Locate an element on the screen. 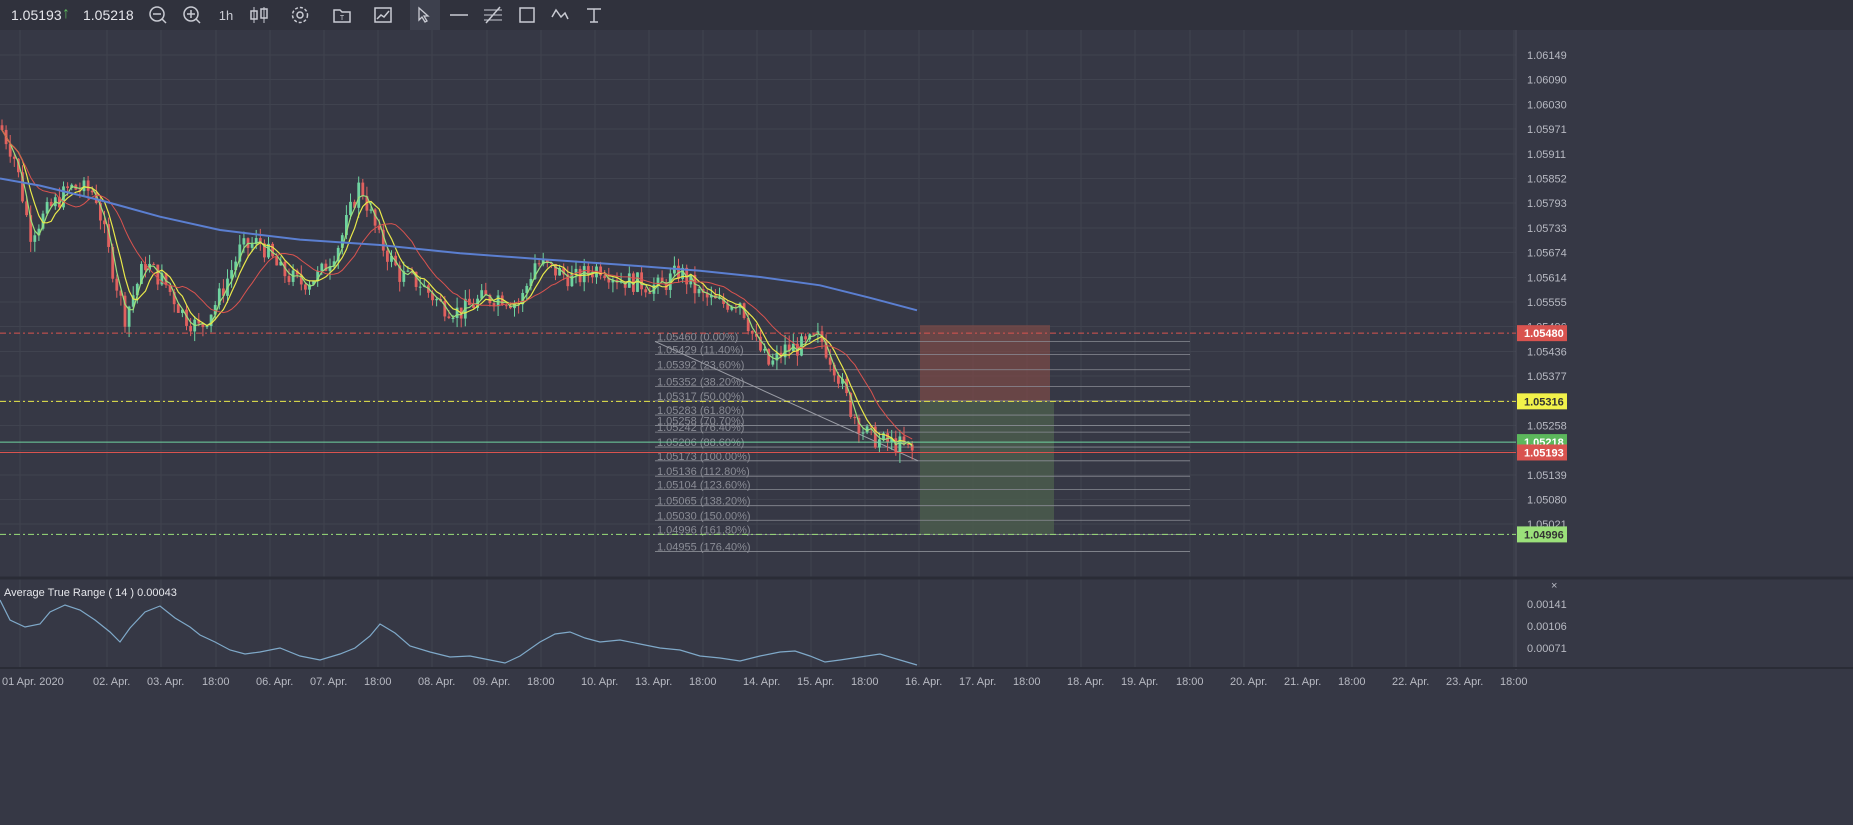 The image size is (1853, 825). fib-level-label: 1.05352 (38.20%) is located at coordinates (700, 382).